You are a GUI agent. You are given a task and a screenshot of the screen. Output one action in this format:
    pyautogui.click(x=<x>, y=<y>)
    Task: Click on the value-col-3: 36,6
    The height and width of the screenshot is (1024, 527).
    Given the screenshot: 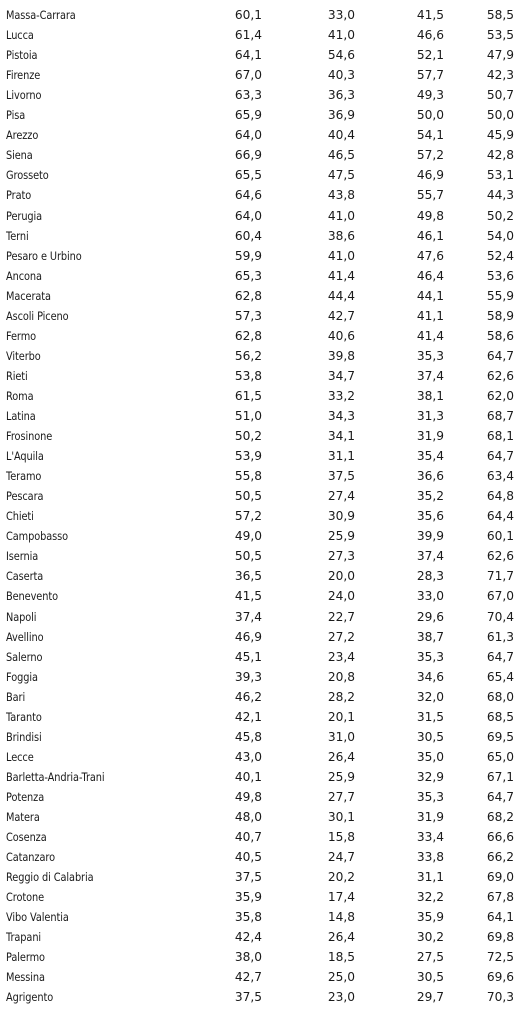 What is the action you would take?
    pyautogui.click(x=430, y=476)
    